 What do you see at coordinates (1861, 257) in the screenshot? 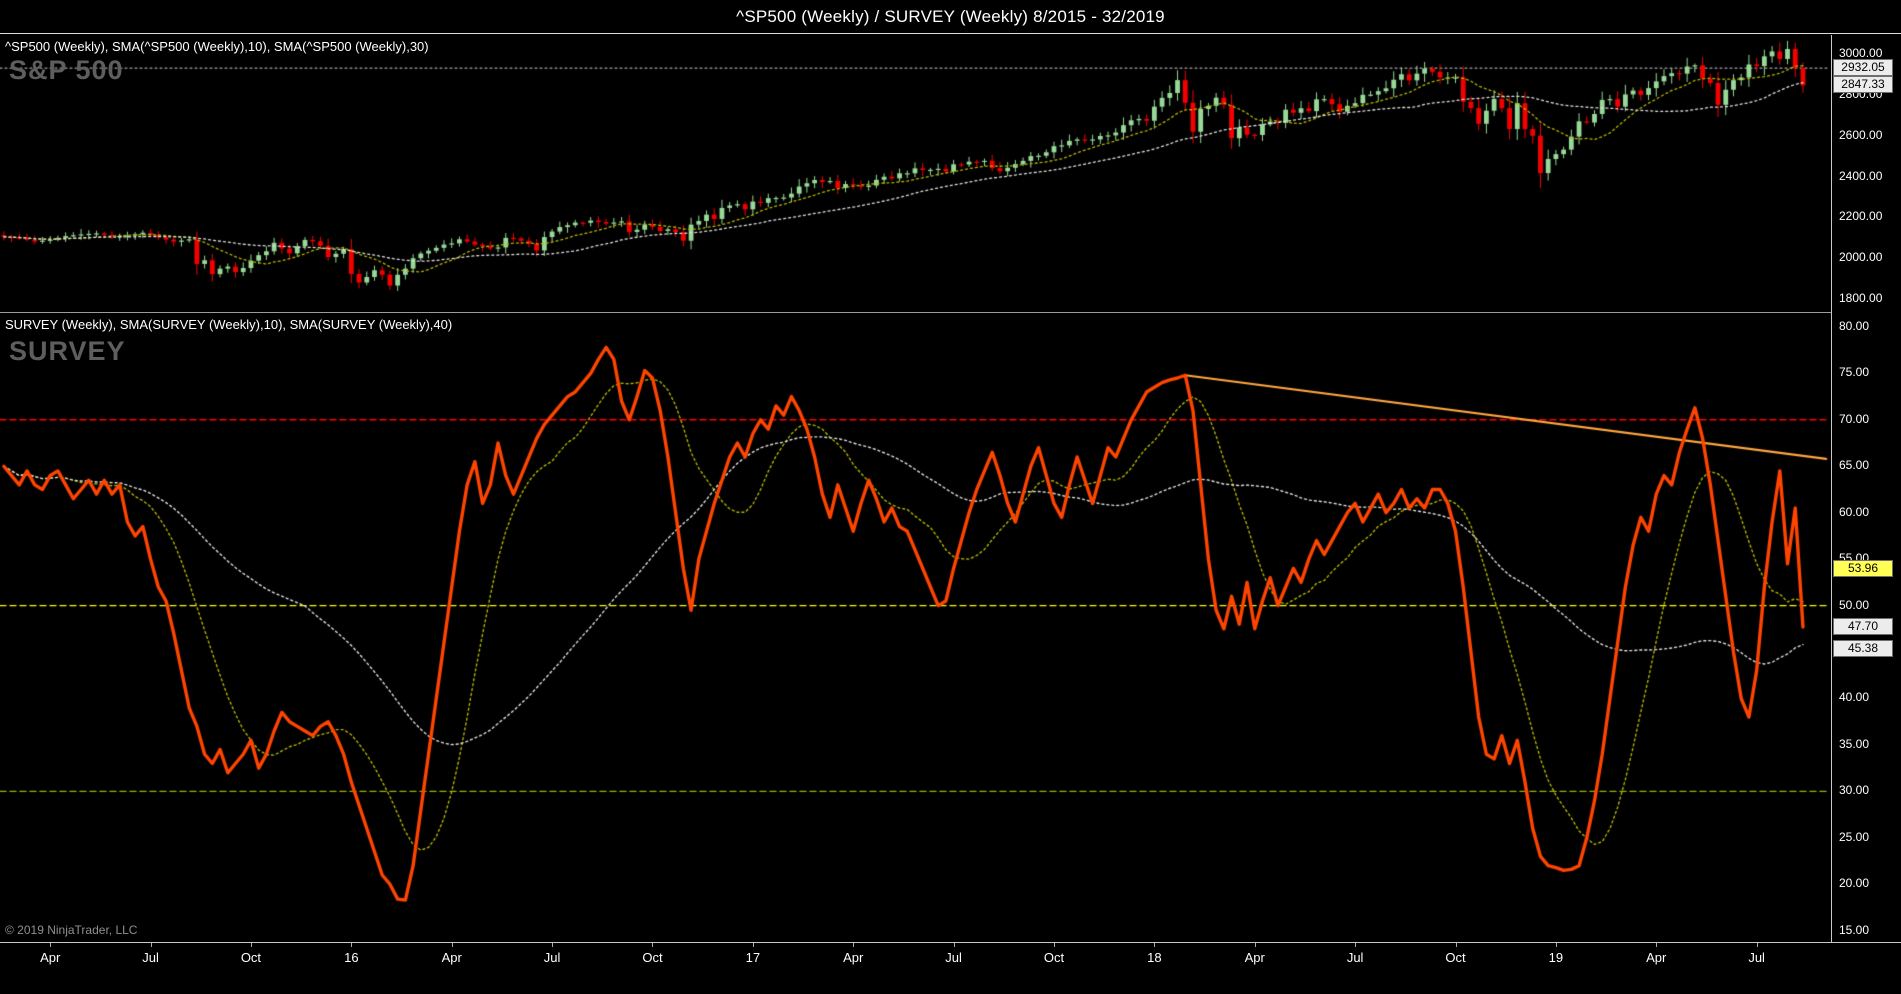
I see `price-axis-tick-label: 2000.00` at bounding box center [1861, 257].